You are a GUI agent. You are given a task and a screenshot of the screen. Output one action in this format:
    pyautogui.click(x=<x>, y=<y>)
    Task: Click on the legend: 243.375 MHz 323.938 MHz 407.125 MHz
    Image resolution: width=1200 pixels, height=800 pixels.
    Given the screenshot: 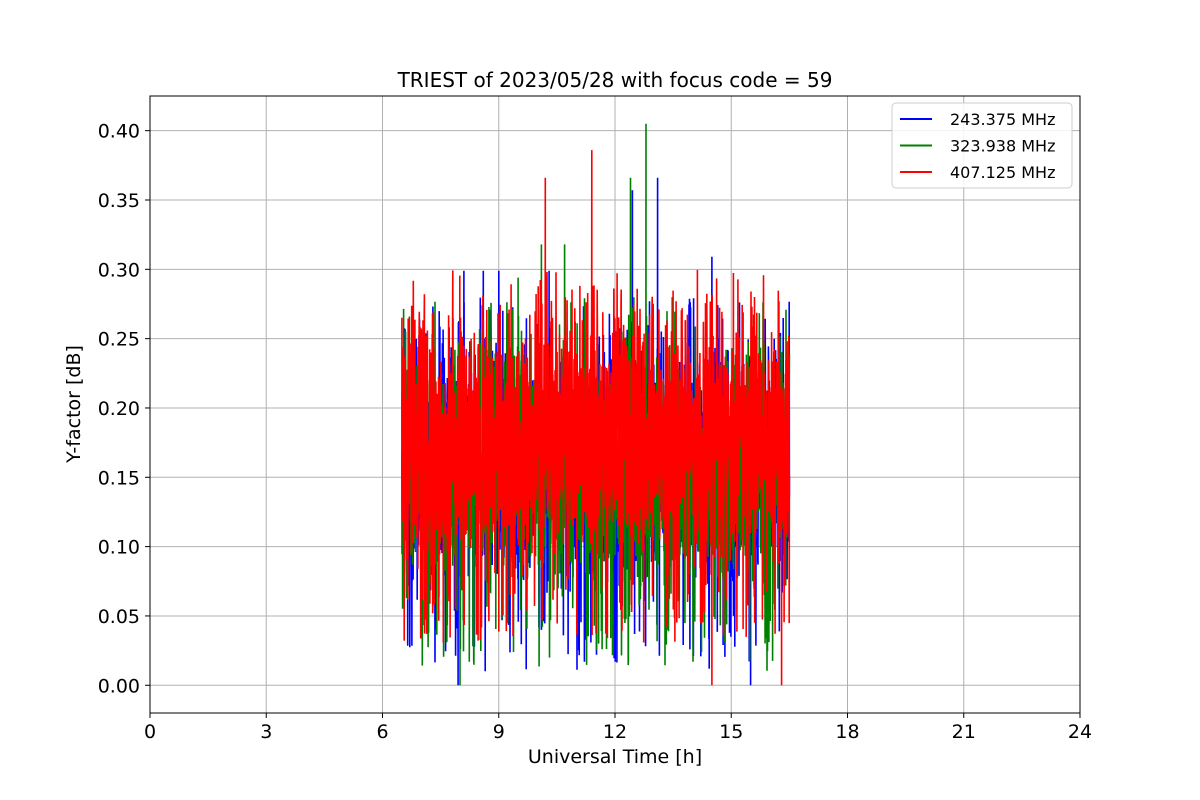 What is the action you would take?
    pyautogui.click(x=982, y=145)
    